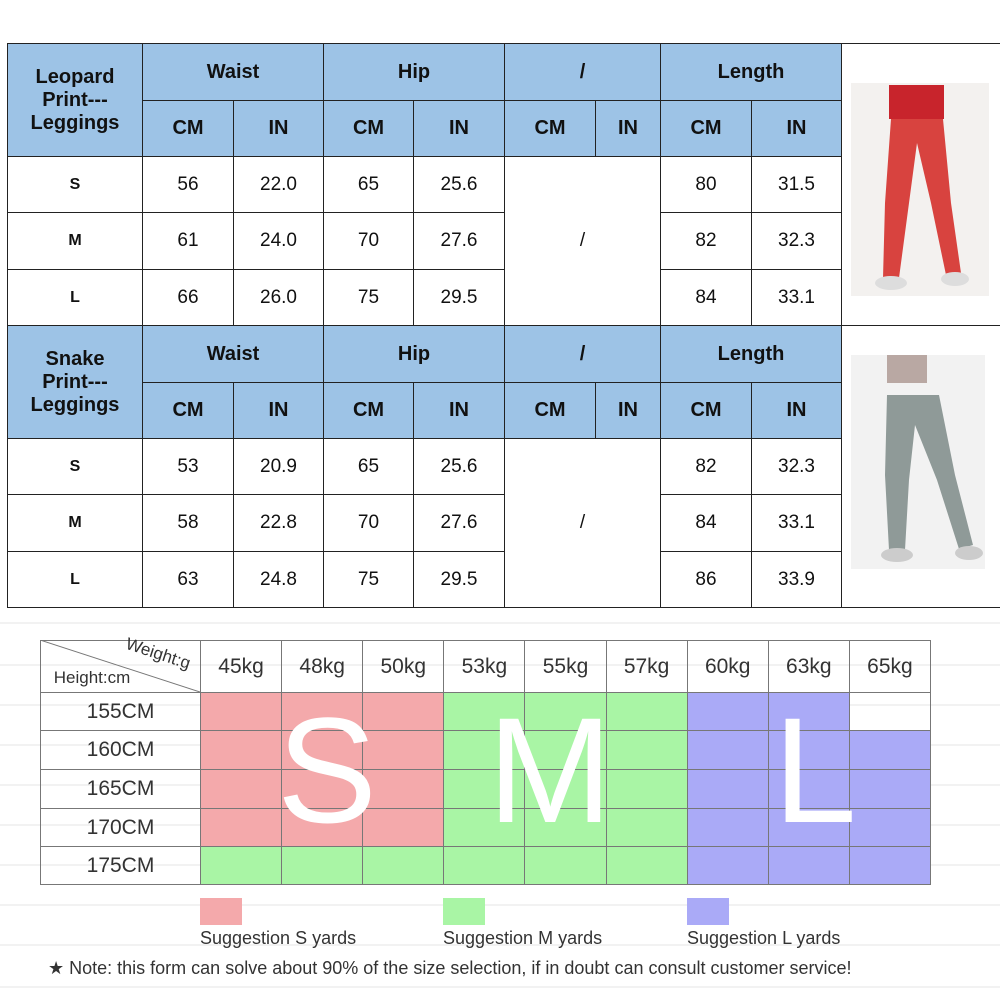  I want to click on corner-bottom-label: Height:cm, so click(92, 677).